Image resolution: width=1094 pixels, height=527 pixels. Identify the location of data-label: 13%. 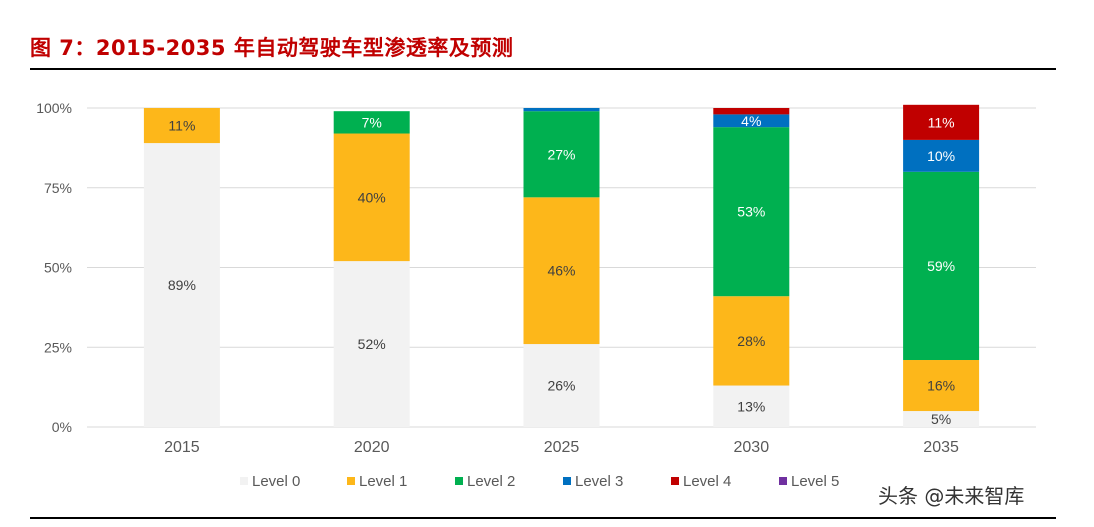
(751, 406).